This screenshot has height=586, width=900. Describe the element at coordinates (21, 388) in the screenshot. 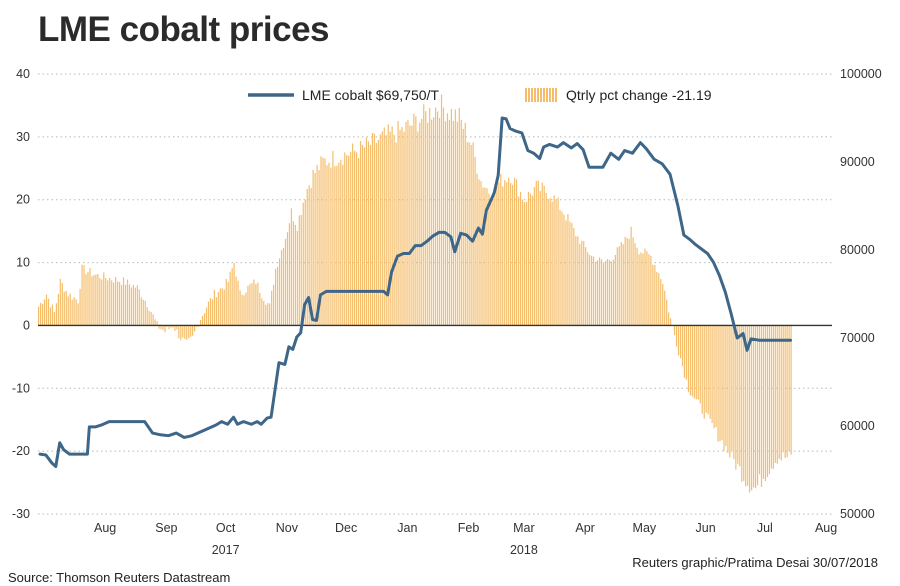

I see `left-tick-label: -10` at that location.